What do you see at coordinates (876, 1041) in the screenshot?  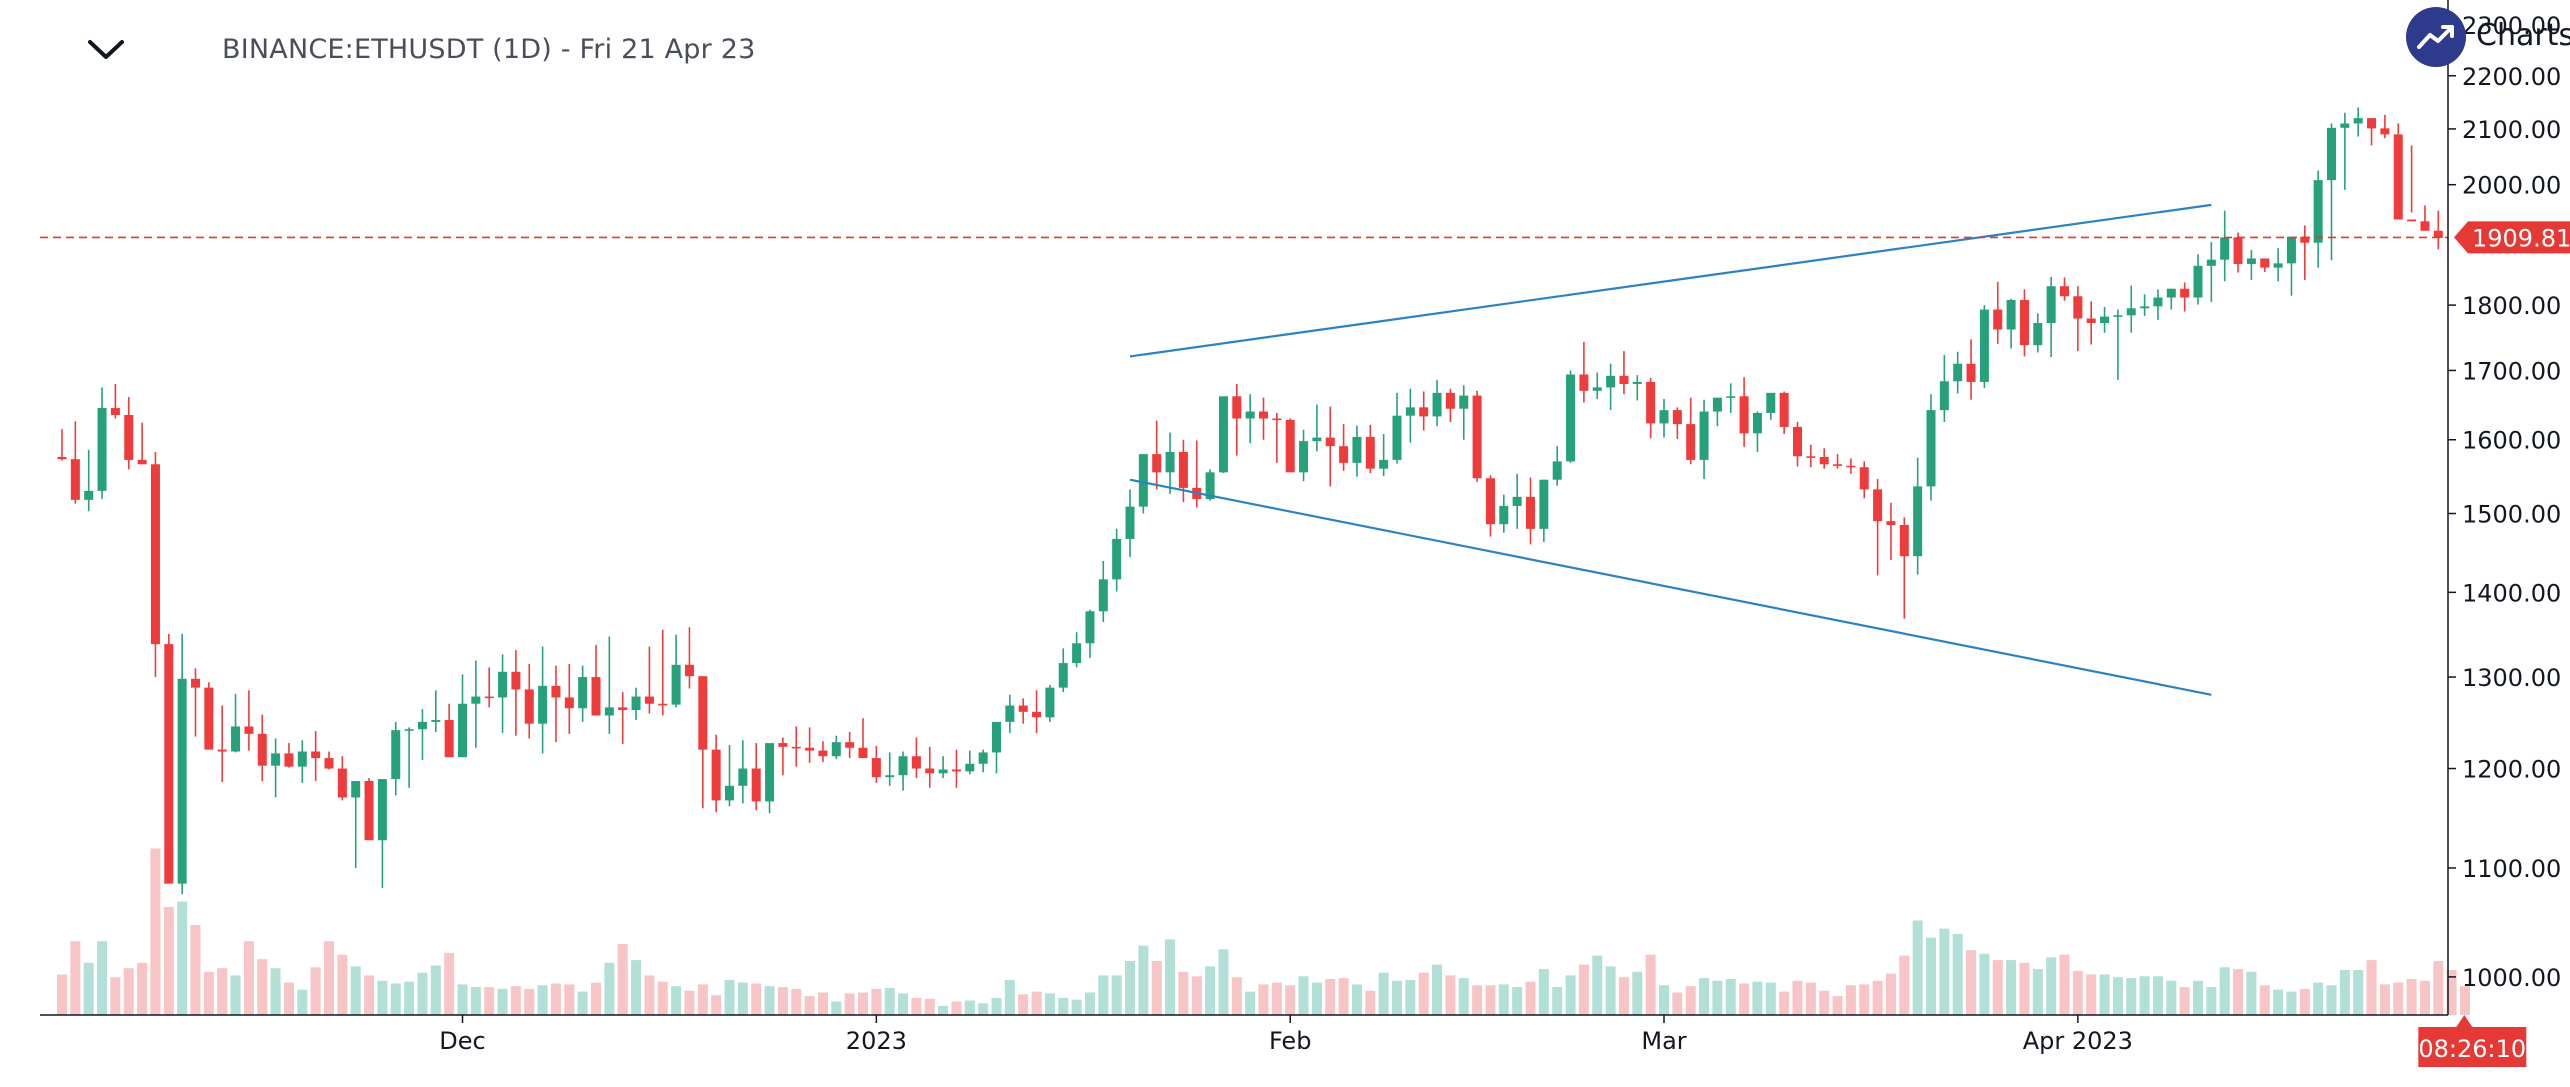 I see `x-tick-label: 2023` at bounding box center [876, 1041].